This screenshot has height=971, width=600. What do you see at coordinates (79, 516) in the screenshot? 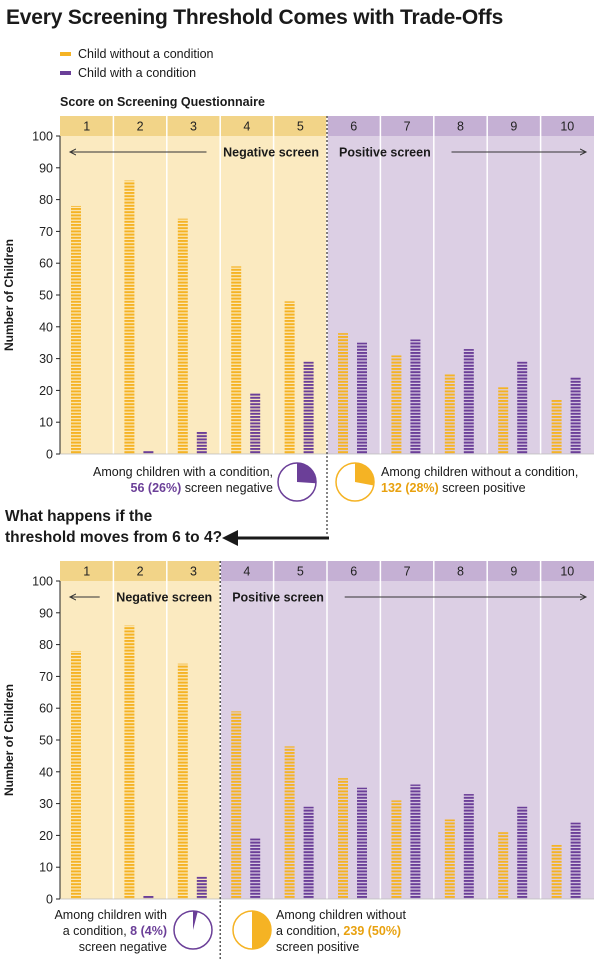
I see `question-line-1: What happens if the` at bounding box center [79, 516].